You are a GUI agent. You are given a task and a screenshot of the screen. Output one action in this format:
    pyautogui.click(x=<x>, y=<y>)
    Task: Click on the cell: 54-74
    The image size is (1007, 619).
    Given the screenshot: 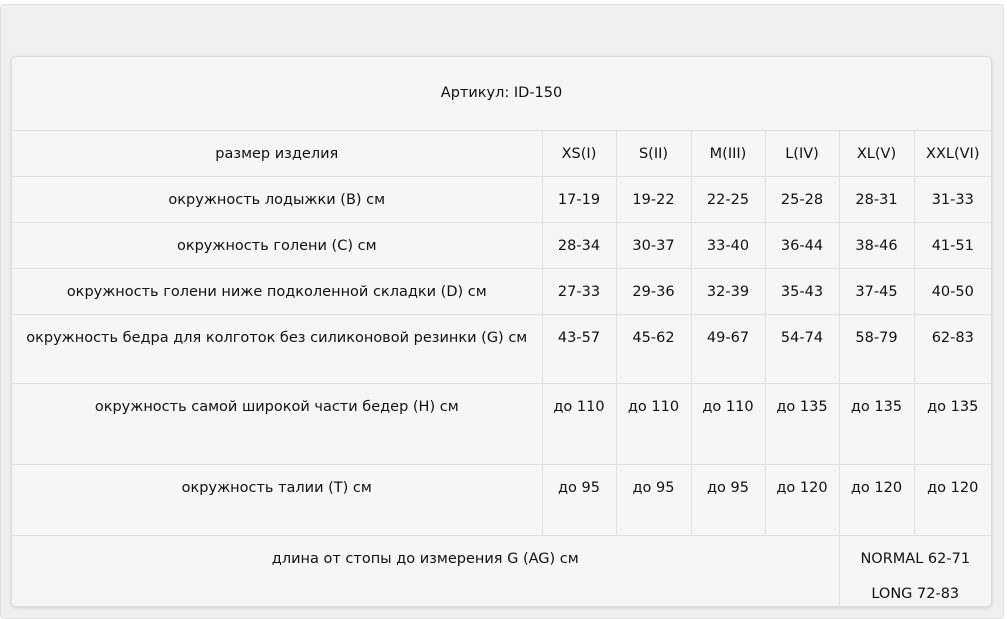 What is the action you would take?
    pyautogui.click(x=802, y=349)
    